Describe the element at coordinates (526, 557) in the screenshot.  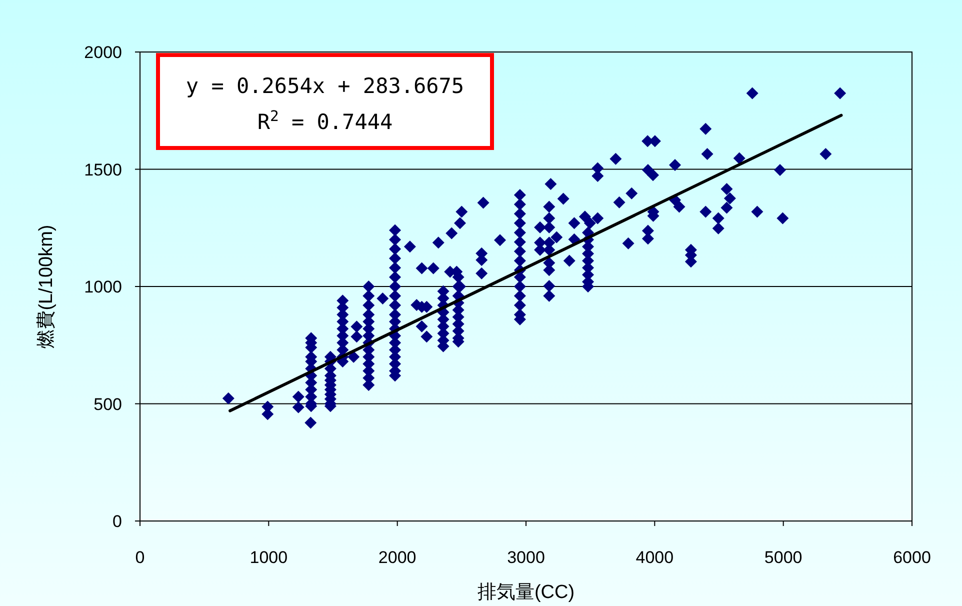
I see `x-tick-label: 3000` at that location.